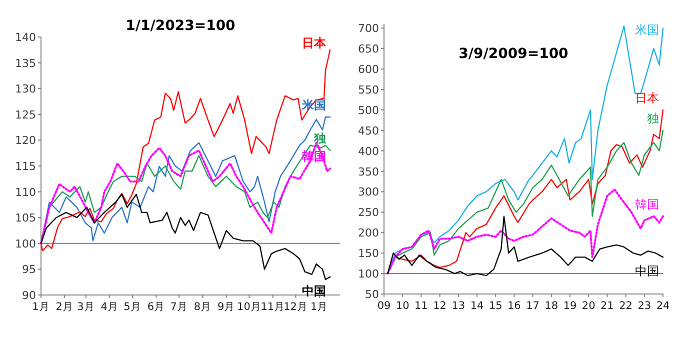 The width and height of the screenshot is (685, 340). What do you see at coordinates (368, 151) in the screenshot?
I see `y-tick-label: 400` at bounding box center [368, 151].